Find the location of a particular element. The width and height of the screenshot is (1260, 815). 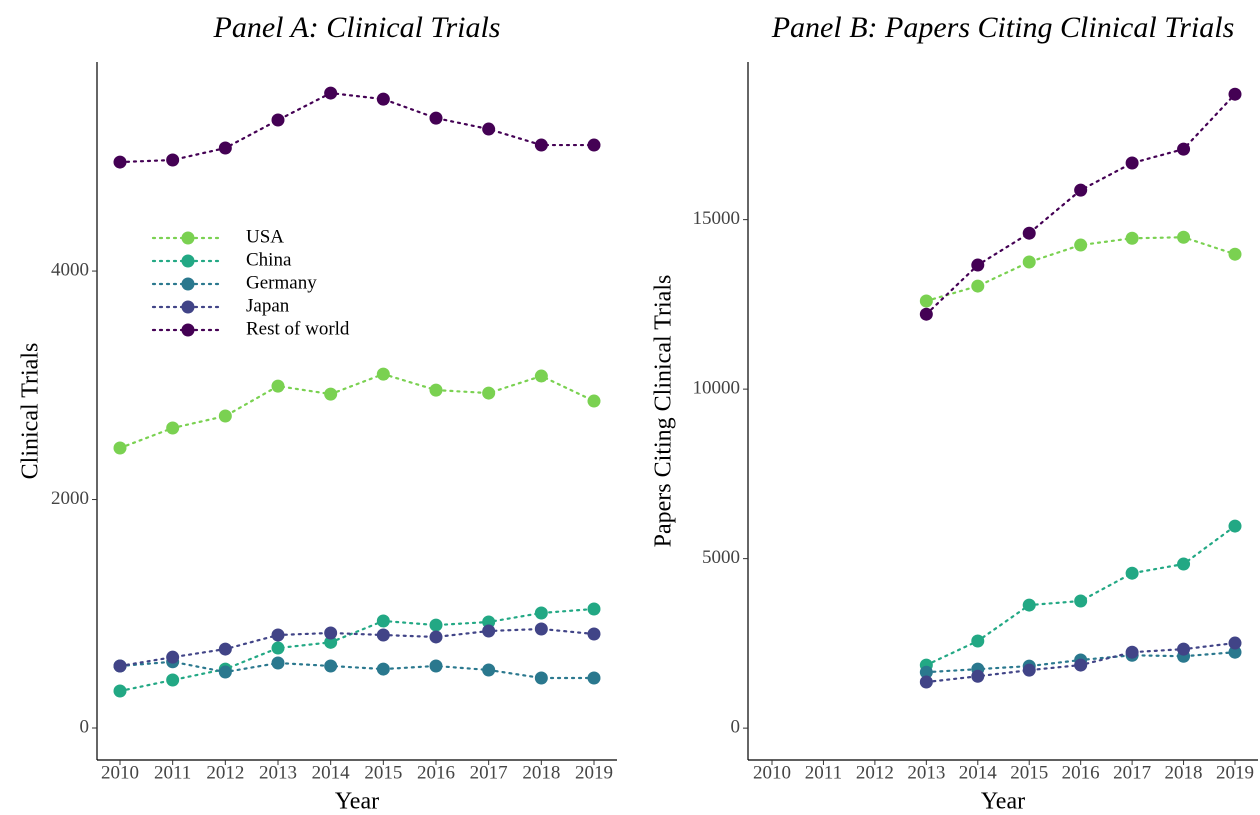

panel-title: Panel A: Clinical Trials is located at coordinates (357, 27).